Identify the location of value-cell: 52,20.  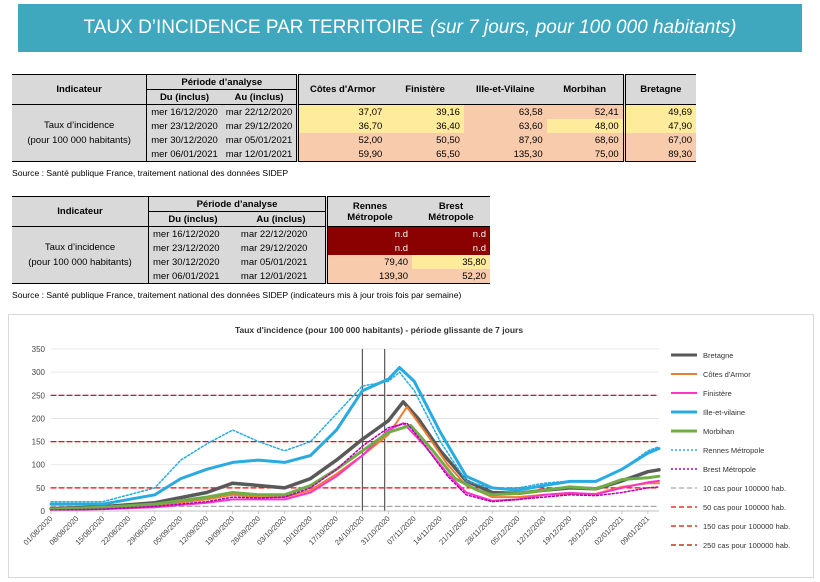
(451, 276).